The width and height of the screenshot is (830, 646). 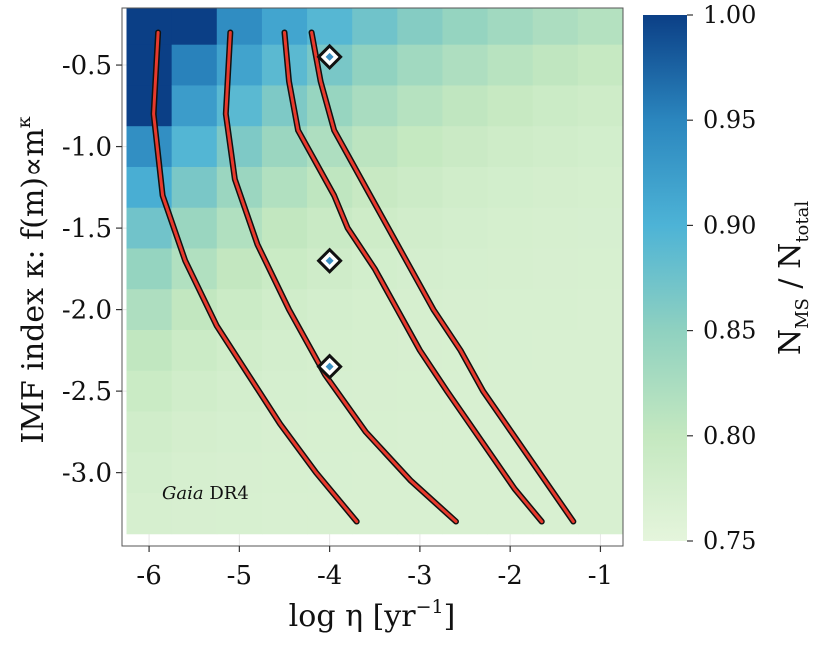 What do you see at coordinates (87, 474) in the screenshot?
I see `y-tick-label: -3.0` at bounding box center [87, 474].